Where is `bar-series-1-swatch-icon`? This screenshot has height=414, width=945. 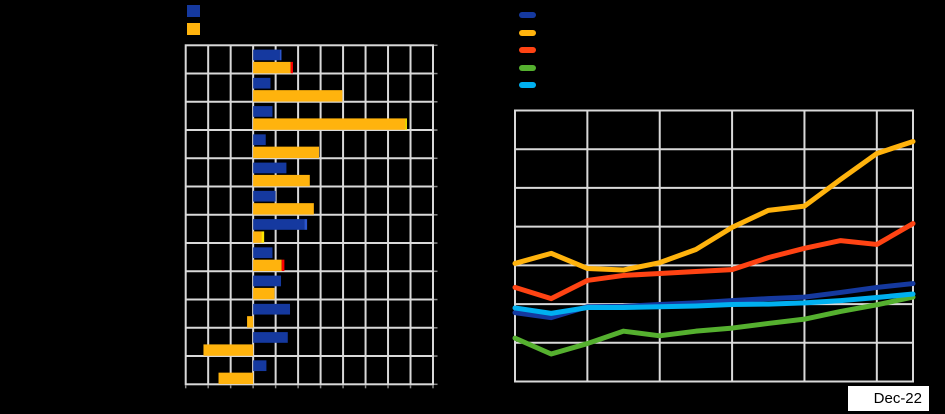 bar-series-1-swatch-icon is located at coordinates (193, 11).